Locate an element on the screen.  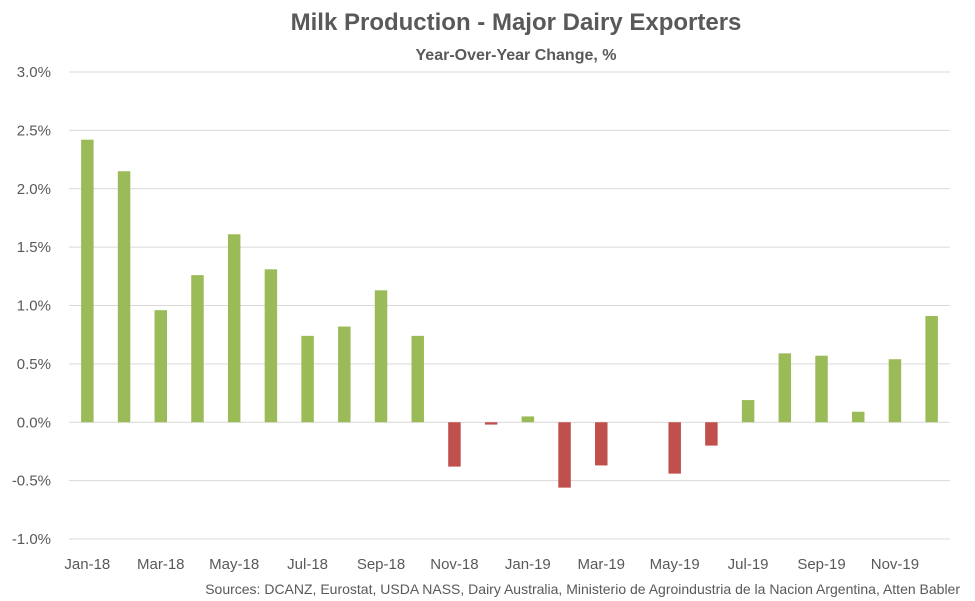
x-tick-label: Jul-18 is located at coordinates (307, 564).